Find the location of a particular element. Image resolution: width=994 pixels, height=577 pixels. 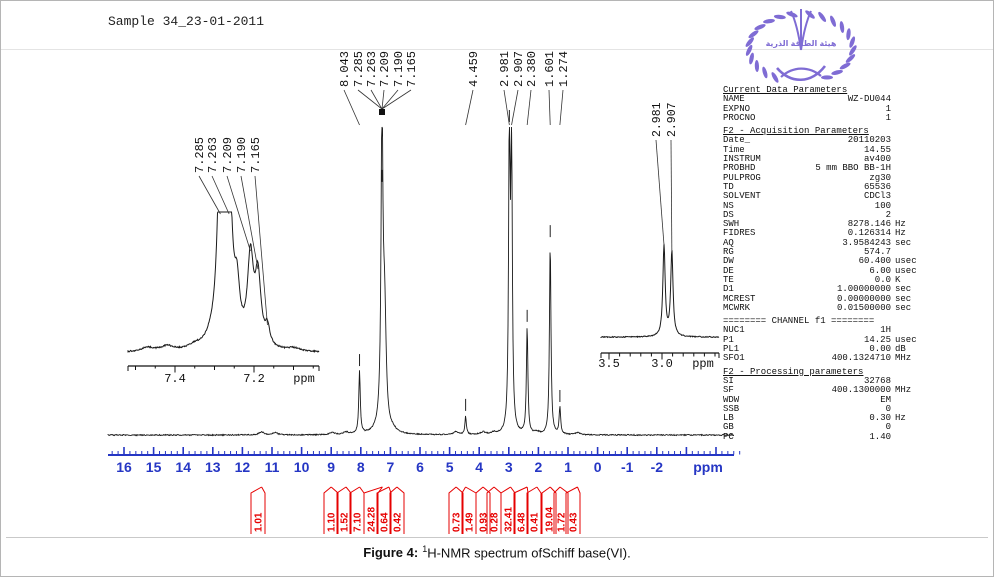

param-name: RG is located at coordinates (728, 252).